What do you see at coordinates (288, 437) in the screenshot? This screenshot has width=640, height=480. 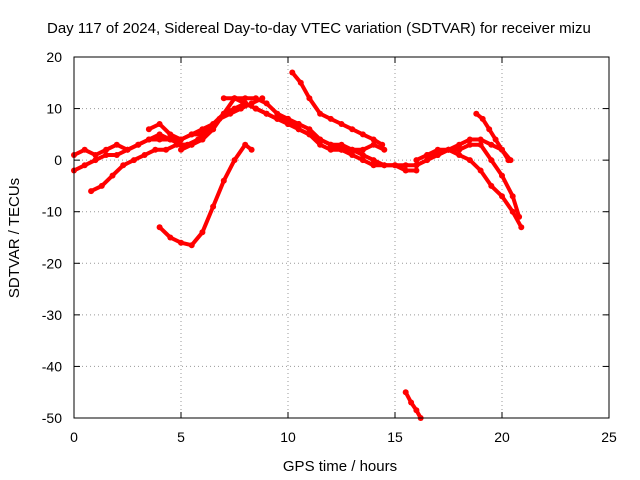 I see `x-tick-label: 10` at bounding box center [288, 437].